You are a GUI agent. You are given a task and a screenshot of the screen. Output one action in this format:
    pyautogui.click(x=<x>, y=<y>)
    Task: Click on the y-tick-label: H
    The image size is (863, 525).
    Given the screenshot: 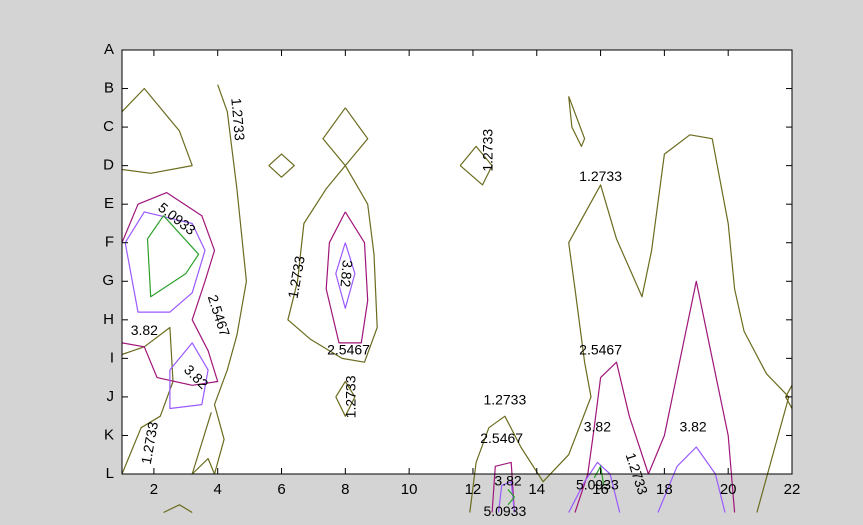 What is the action you would take?
    pyautogui.click(x=108, y=319)
    